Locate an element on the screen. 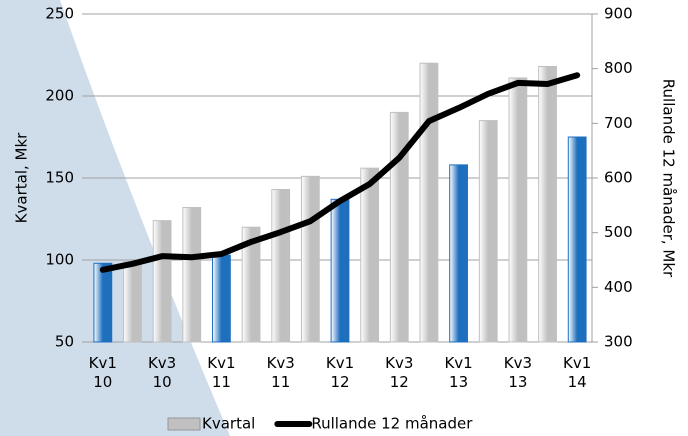  y2-tick-label: 800 is located at coordinates (618, 68).